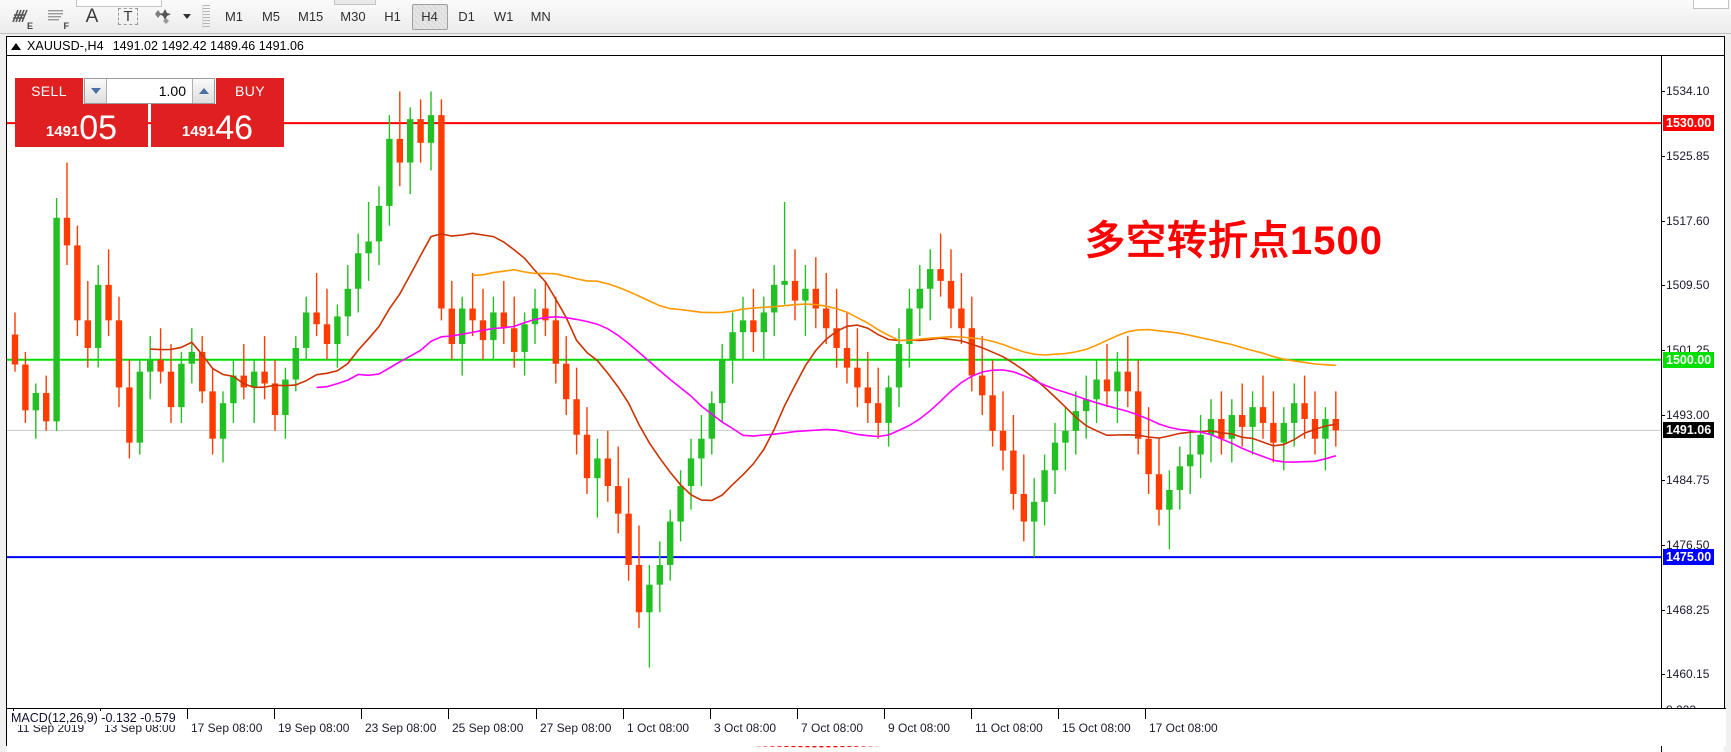  What do you see at coordinates (1685, 90) in the screenshot?
I see `price-tick: 1534.10` at bounding box center [1685, 90].